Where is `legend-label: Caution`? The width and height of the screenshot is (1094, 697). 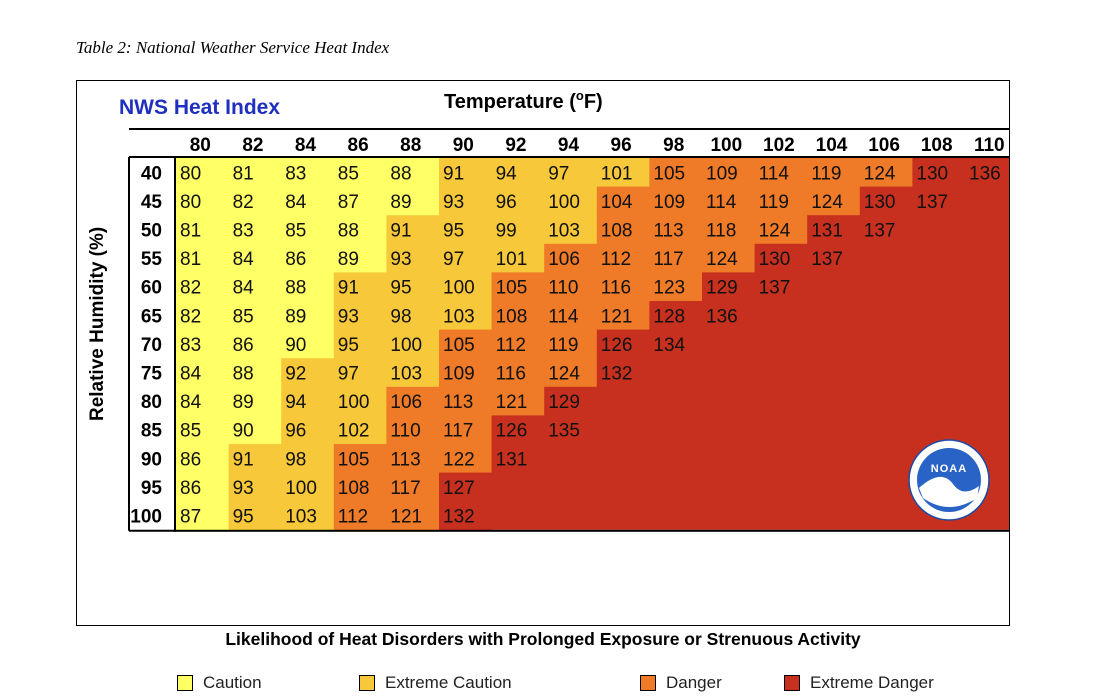
legend-label: Caution is located at coordinates (232, 682).